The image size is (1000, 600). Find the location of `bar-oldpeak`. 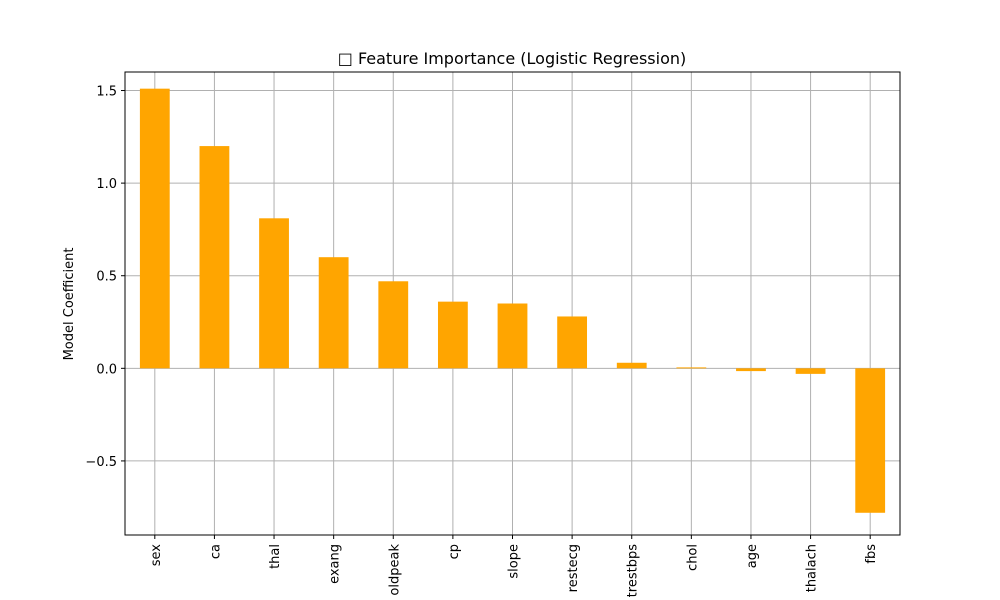

bar-oldpeak is located at coordinates (393, 325).